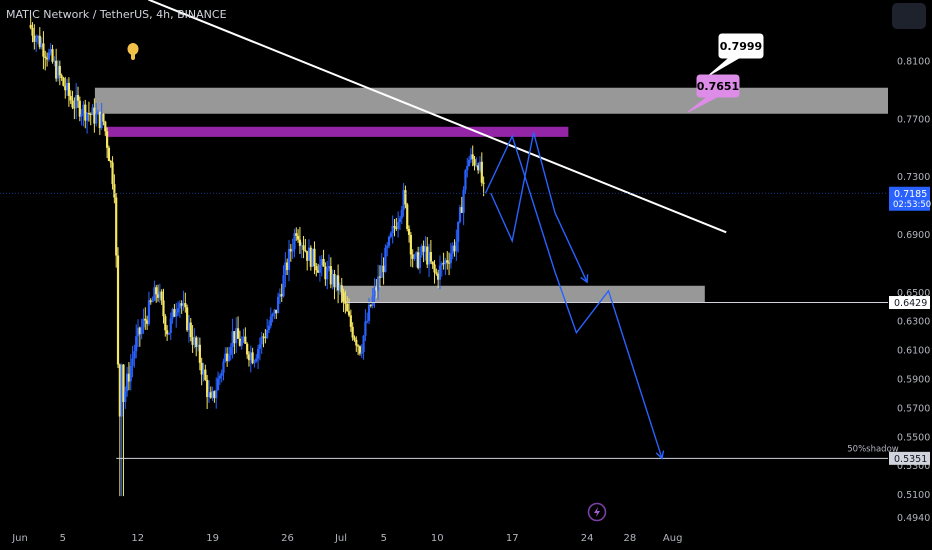  Describe the element at coordinates (491, 100) in the screenshot. I see `zone-upper-resistance` at that location.